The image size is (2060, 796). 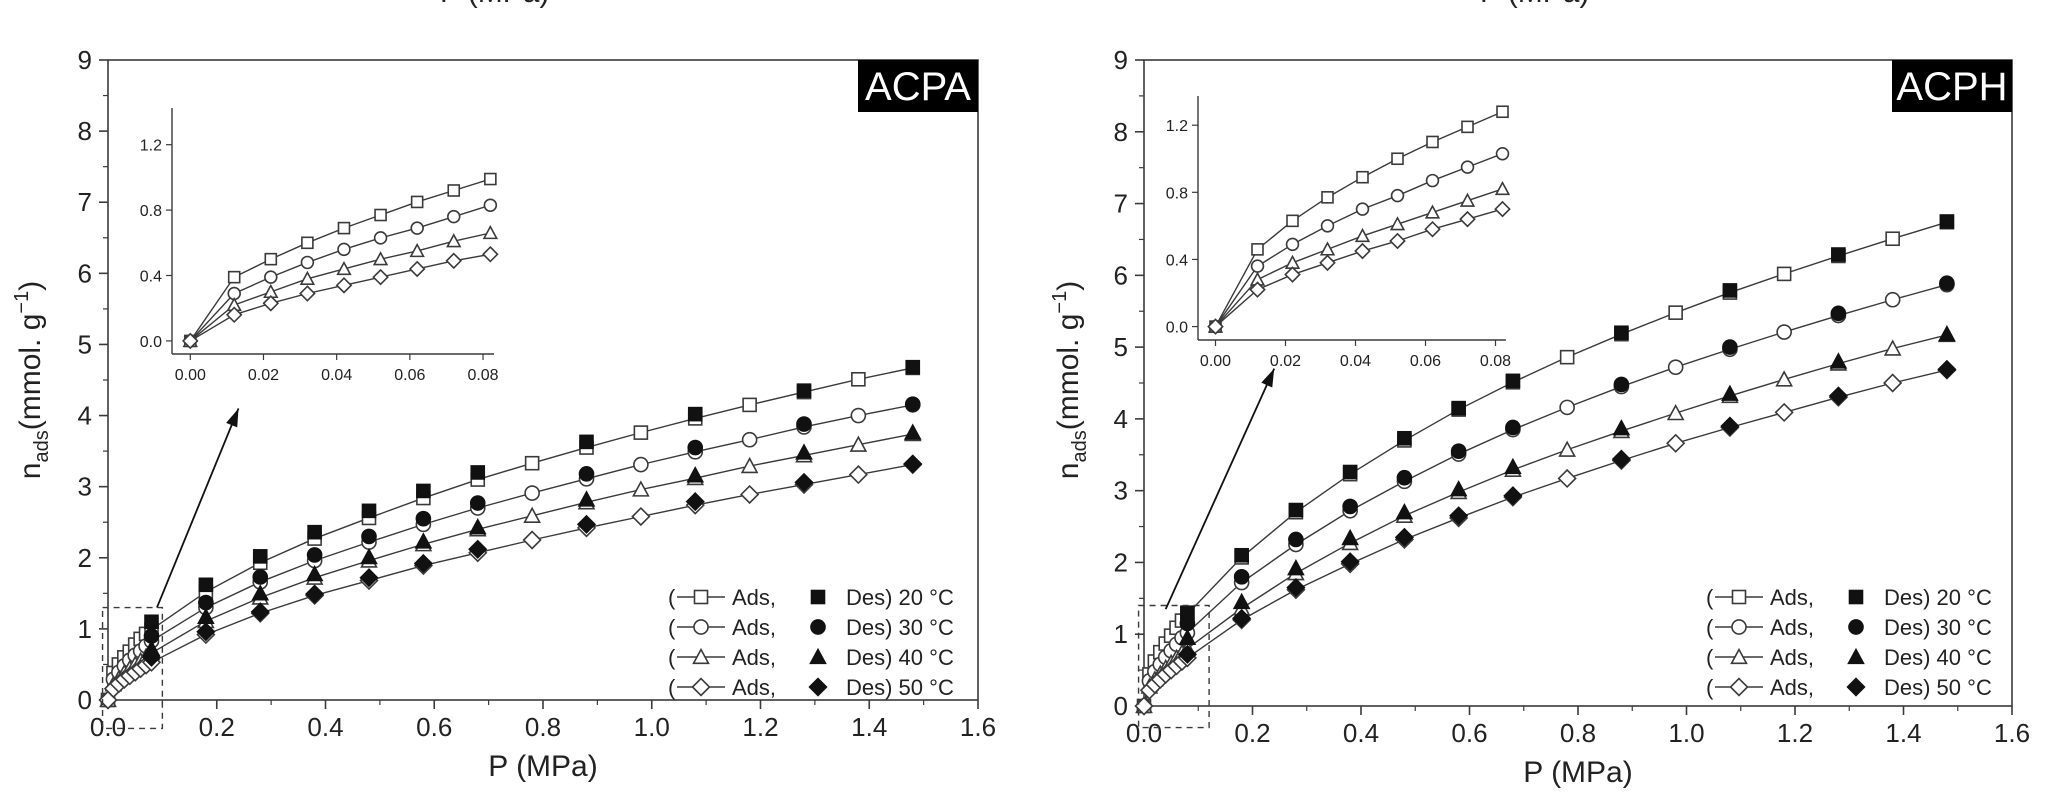 I want to click on y-tick-label: 8, so click(x=85, y=131).